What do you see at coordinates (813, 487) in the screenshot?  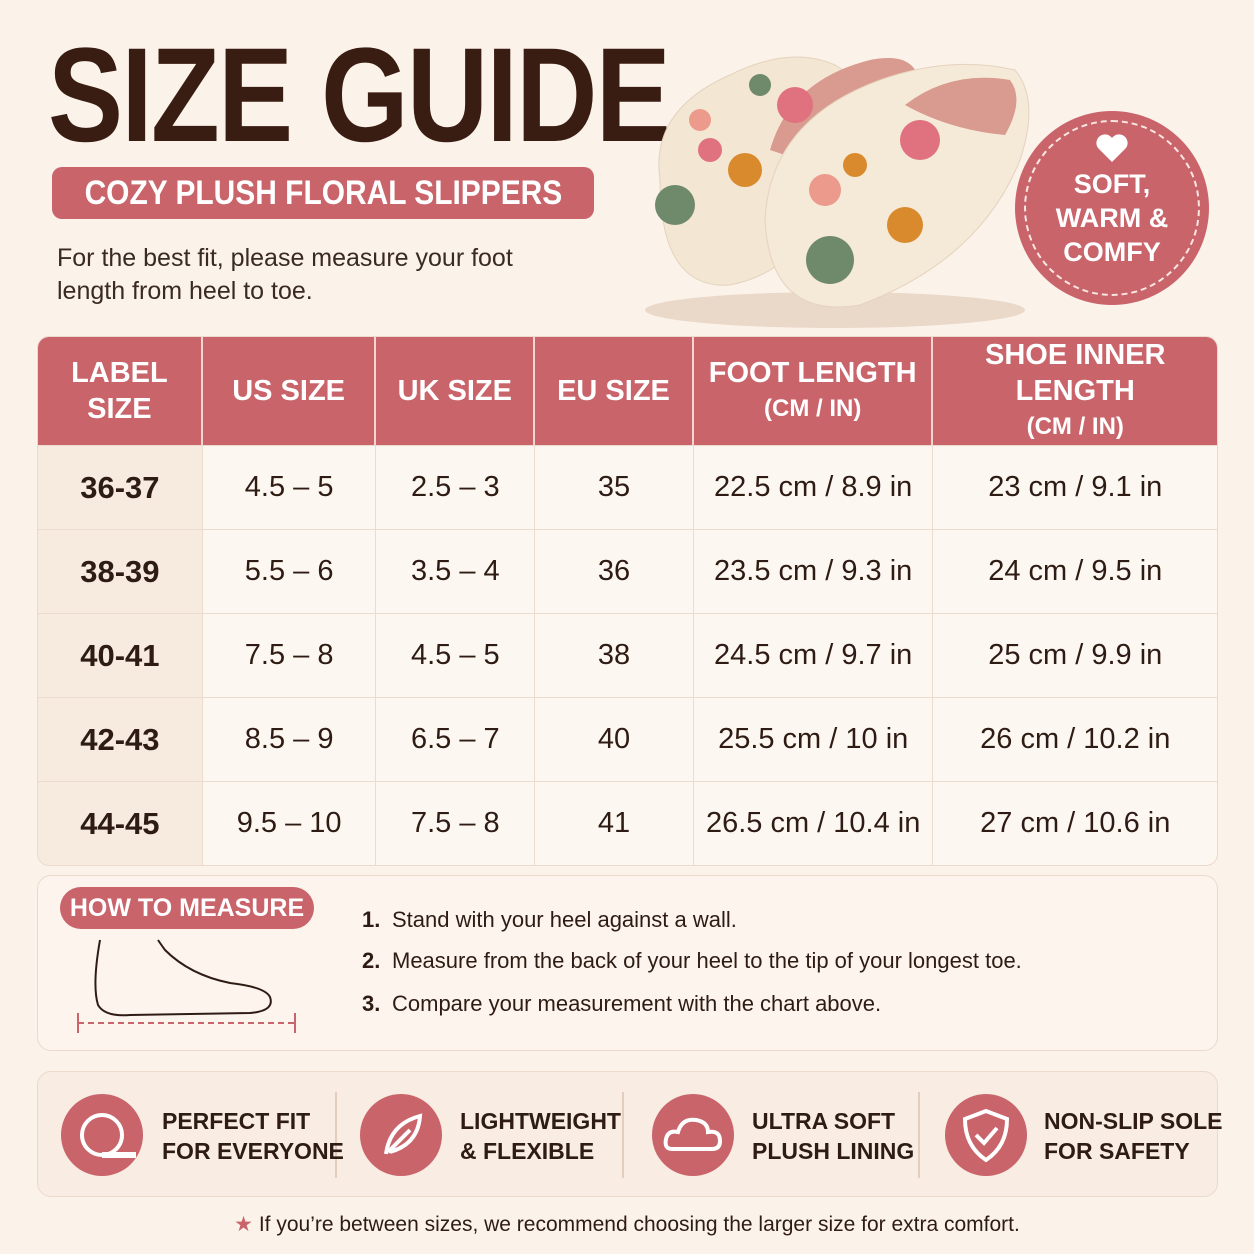 I see `table-cell: 22.5 cm / 8.9 in` at bounding box center [813, 487].